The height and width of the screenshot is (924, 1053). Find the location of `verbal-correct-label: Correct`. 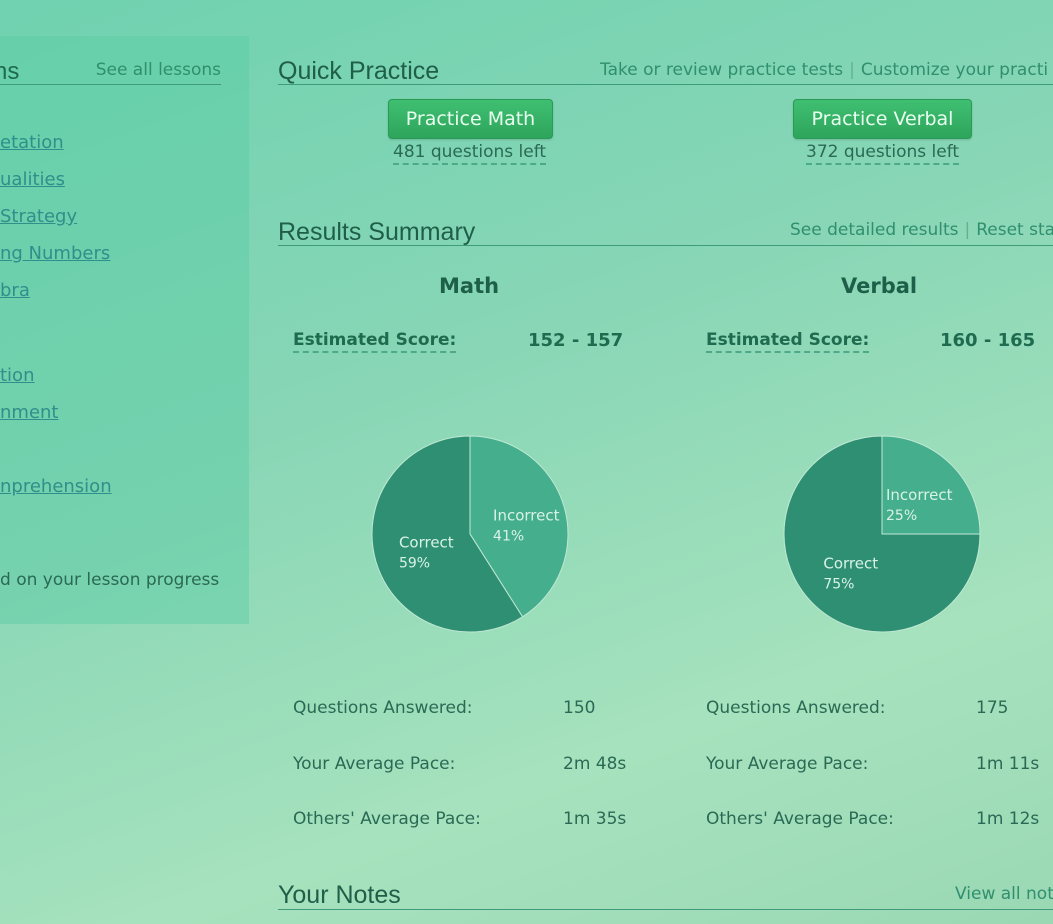

verbal-correct-label: Correct is located at coordinates (850, 564).